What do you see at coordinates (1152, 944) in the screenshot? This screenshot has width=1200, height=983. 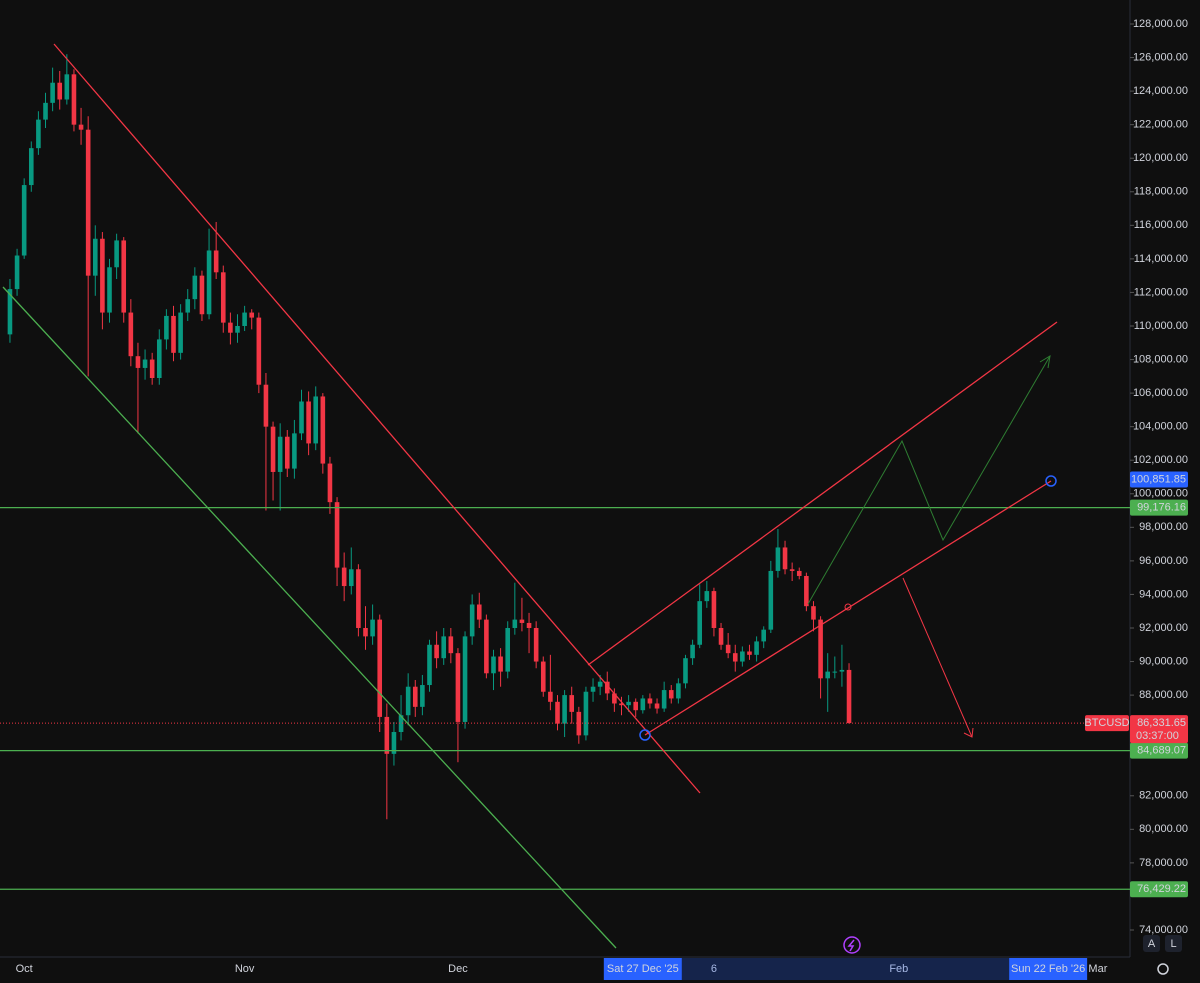 I see `auto-scale-icon: A` at bounding box center [1152, 944].